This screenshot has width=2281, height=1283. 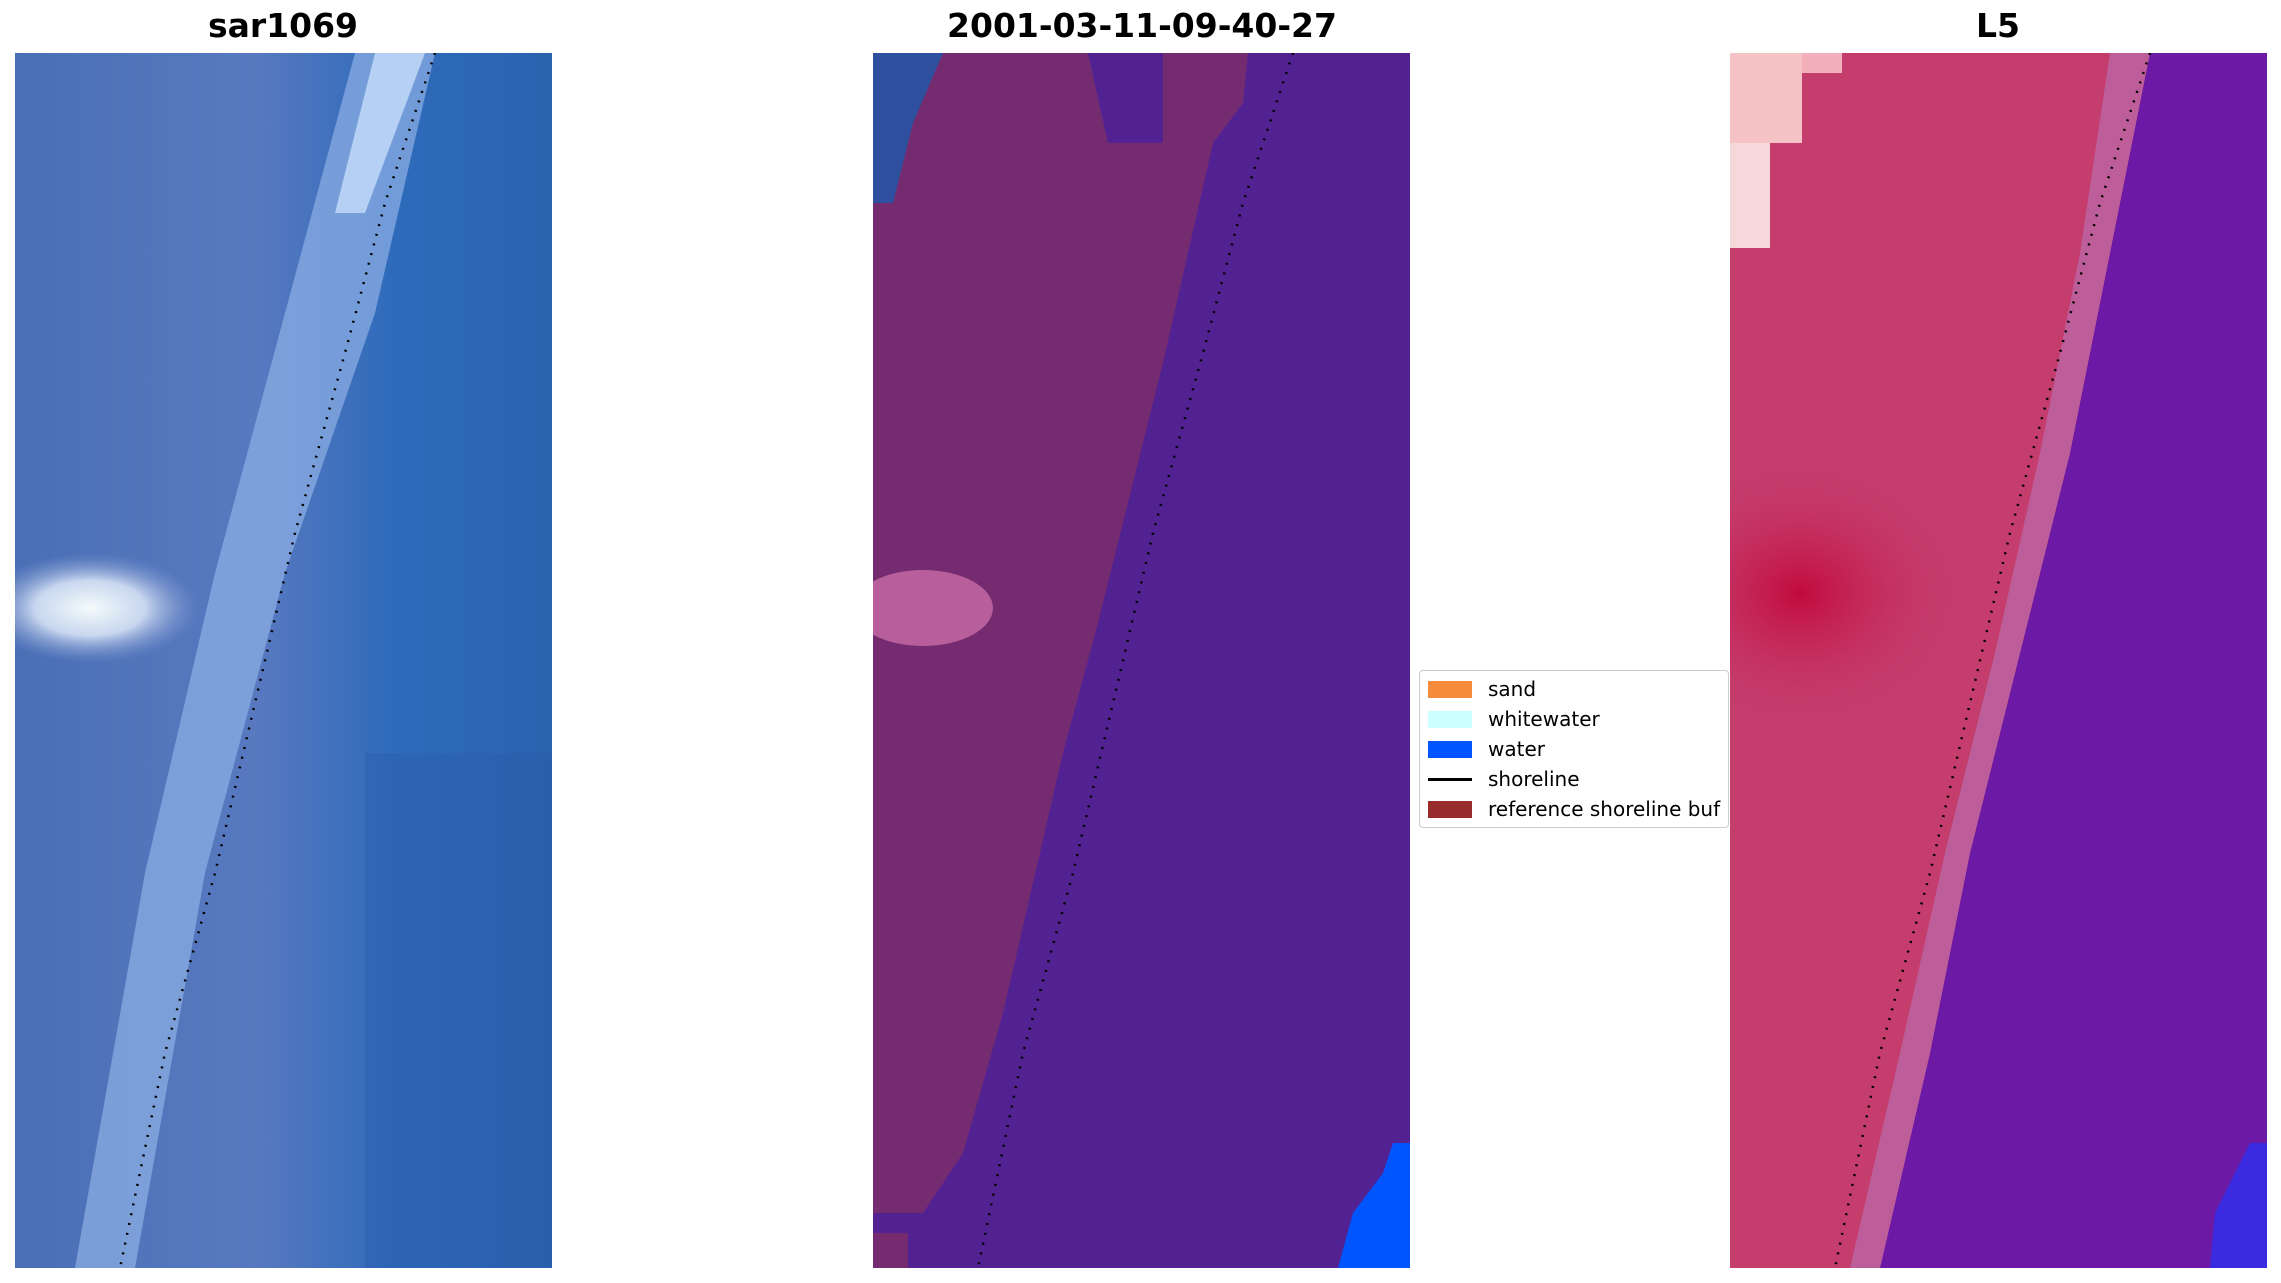 I want to click on legend-swatch-shoreline, so click(x=1450, y=779).